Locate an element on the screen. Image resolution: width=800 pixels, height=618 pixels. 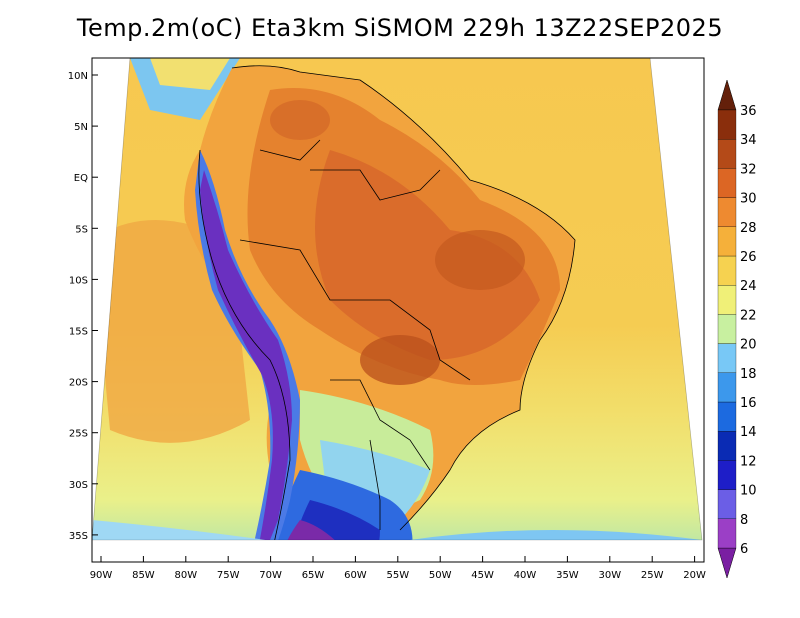
colorbar-label: 10 is located at coordinates (748, 491).